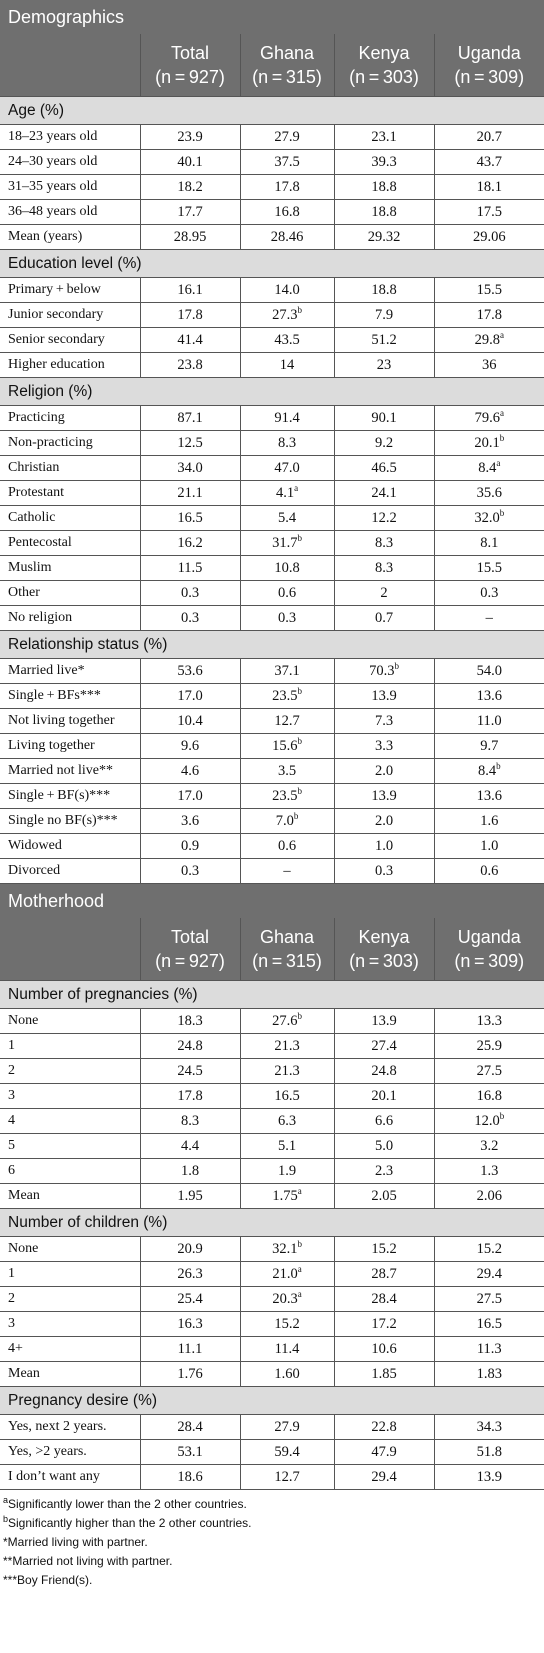 The width and height of the screenshot is (544, 1653). What do you see at coordinates (384, 1324) in the screenshot?
I see `cell-number: 17.2` at bounding box center [384, 1324].